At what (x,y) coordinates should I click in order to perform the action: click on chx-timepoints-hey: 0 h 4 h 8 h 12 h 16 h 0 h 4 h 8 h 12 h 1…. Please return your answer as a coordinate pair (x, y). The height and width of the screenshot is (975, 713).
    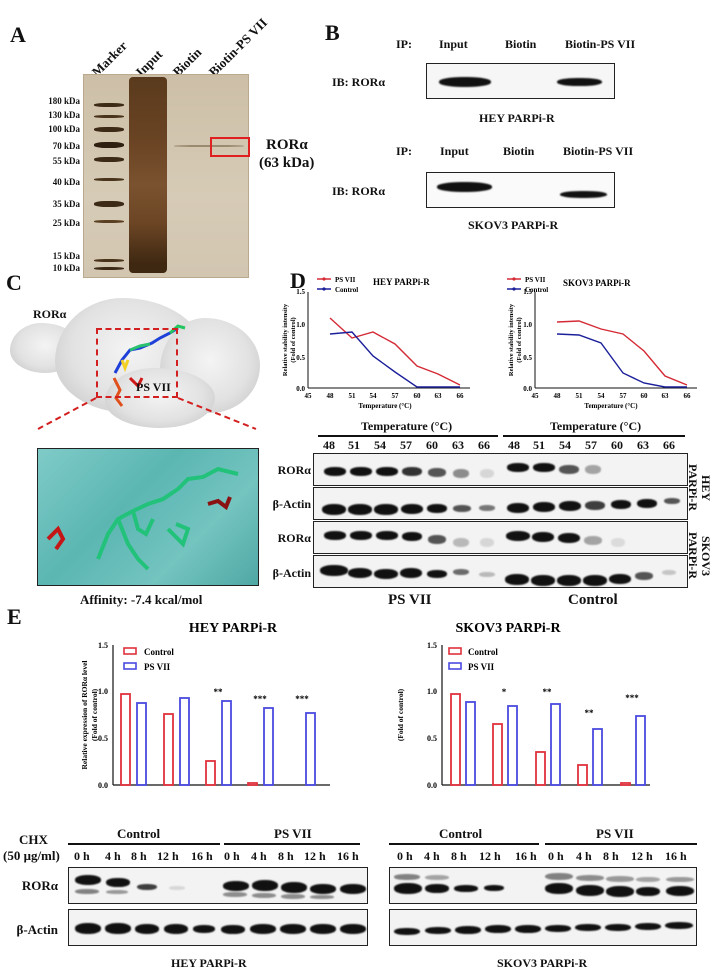
    Looking at the image, I should click on (216, 856).